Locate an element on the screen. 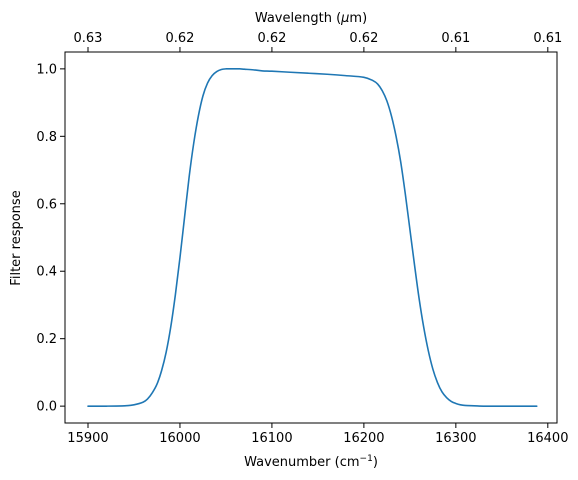 This screenshot has width=578, height=480. y-tick-label: 1.0 is located at coordinates (46, 69).